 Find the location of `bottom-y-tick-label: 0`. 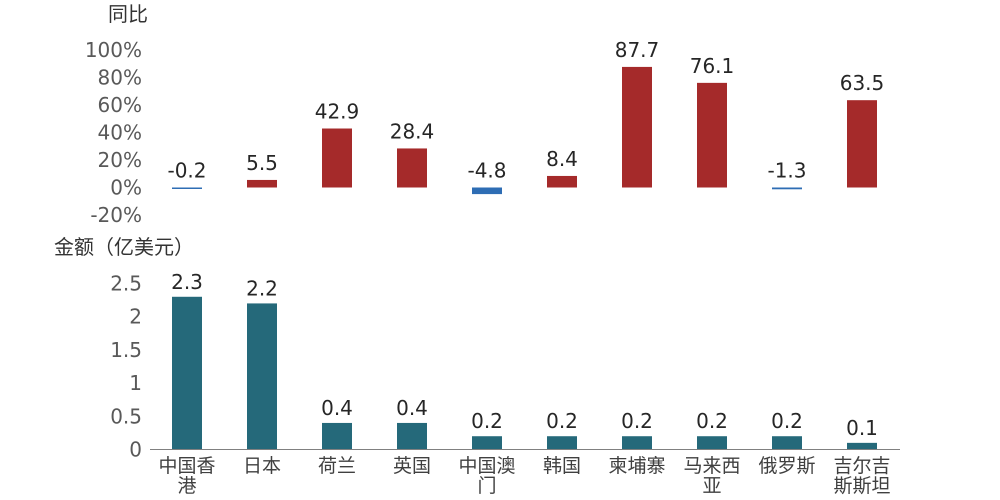

bottom-y-tick-label: 0 is located at coordinates (135, 450).